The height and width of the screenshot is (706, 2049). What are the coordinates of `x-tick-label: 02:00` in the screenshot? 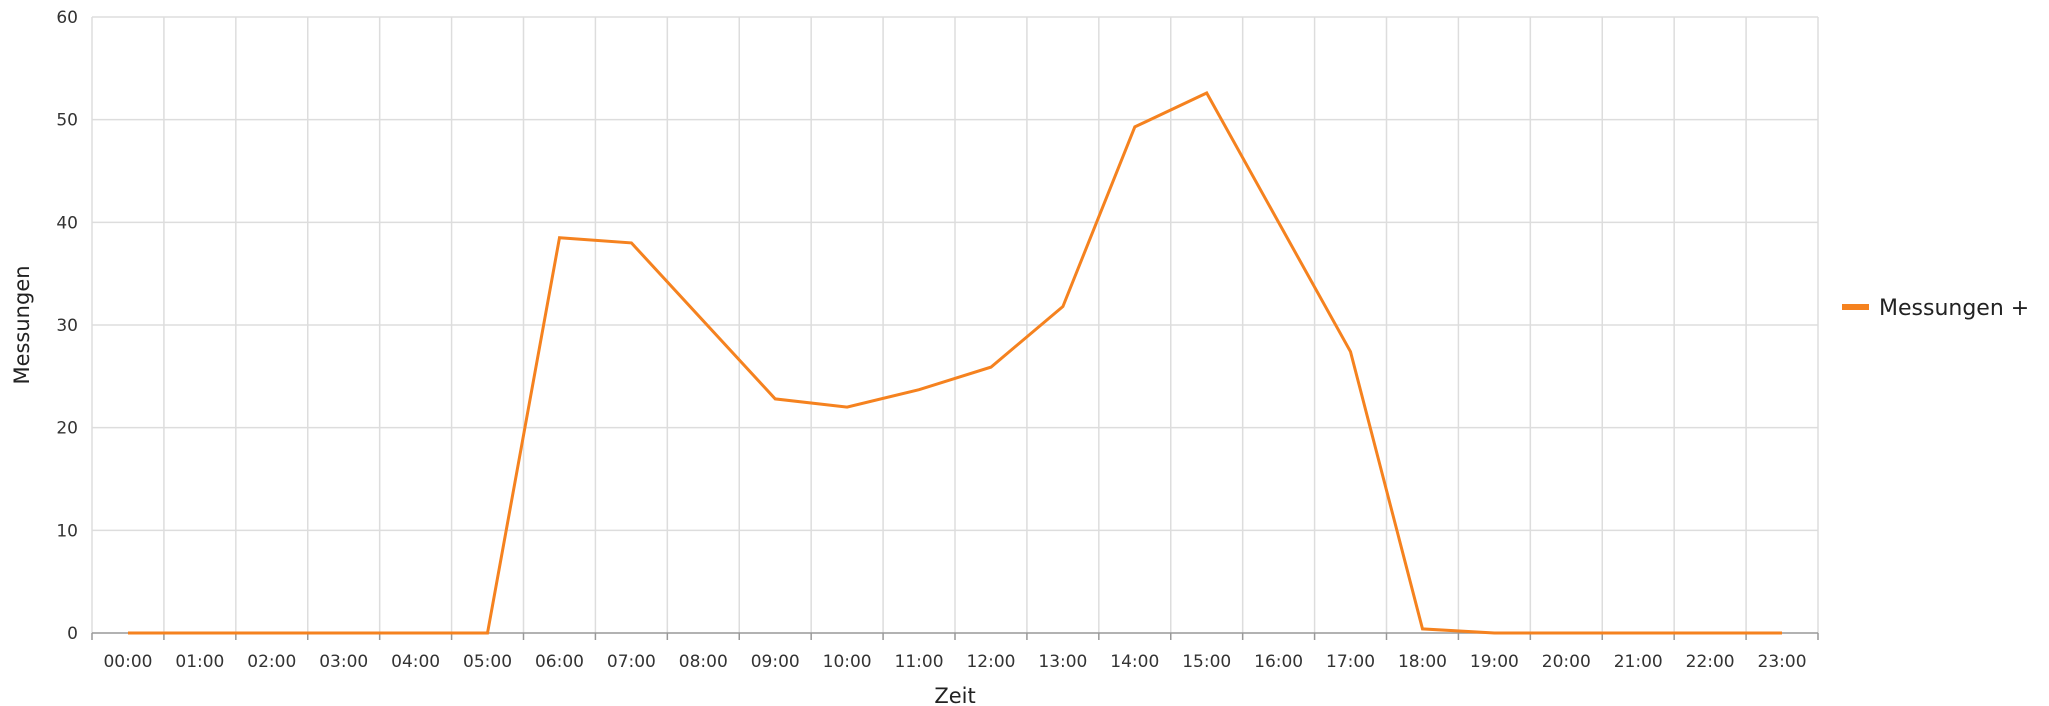 It's located at (271, 662).